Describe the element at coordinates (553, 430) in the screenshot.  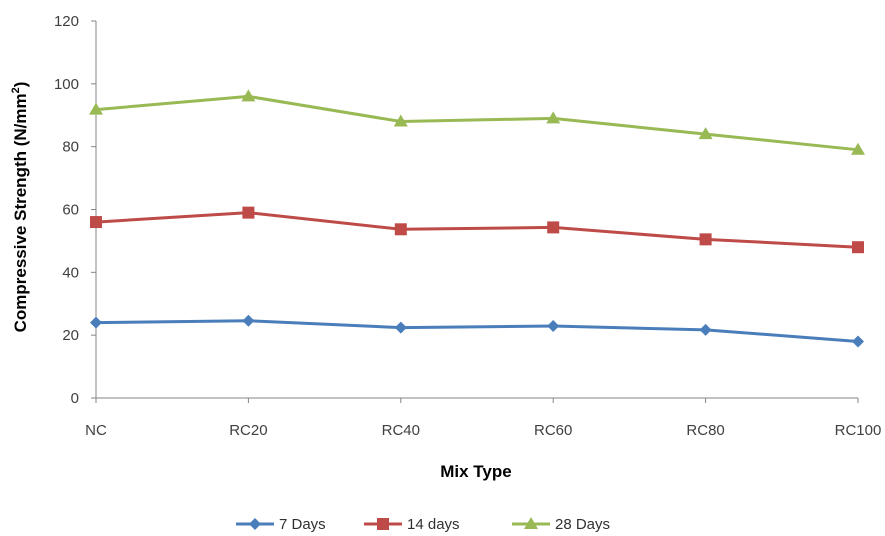
I see `x-tick-label: RC60` at that location.